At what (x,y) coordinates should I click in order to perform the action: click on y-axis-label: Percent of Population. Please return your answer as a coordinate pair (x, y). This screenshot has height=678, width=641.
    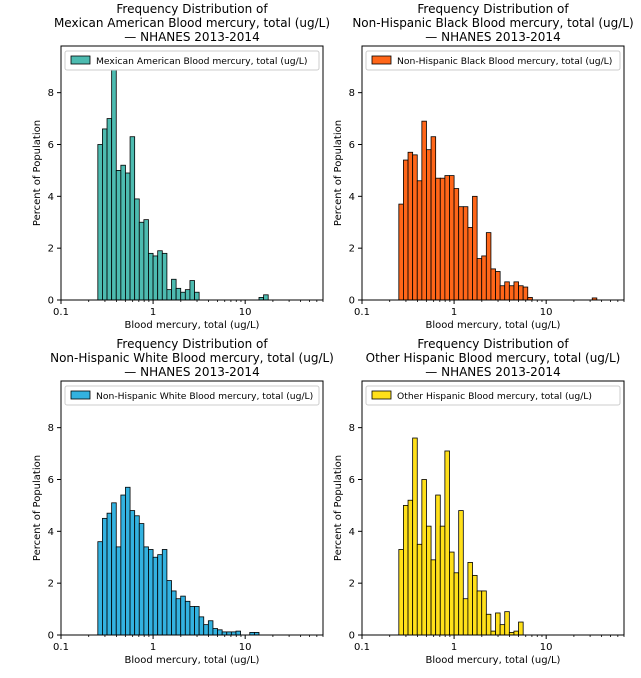
    Looking at the image, I should click on (37, 508).